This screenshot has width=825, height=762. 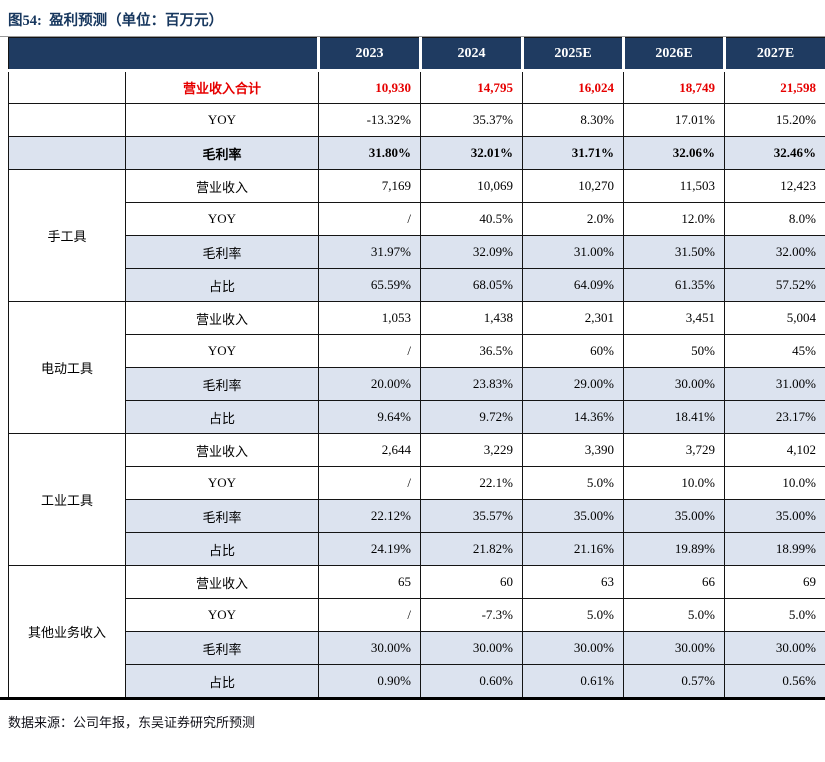 I want to click on value-cell: 29.00%, so click(x=573, y=384).